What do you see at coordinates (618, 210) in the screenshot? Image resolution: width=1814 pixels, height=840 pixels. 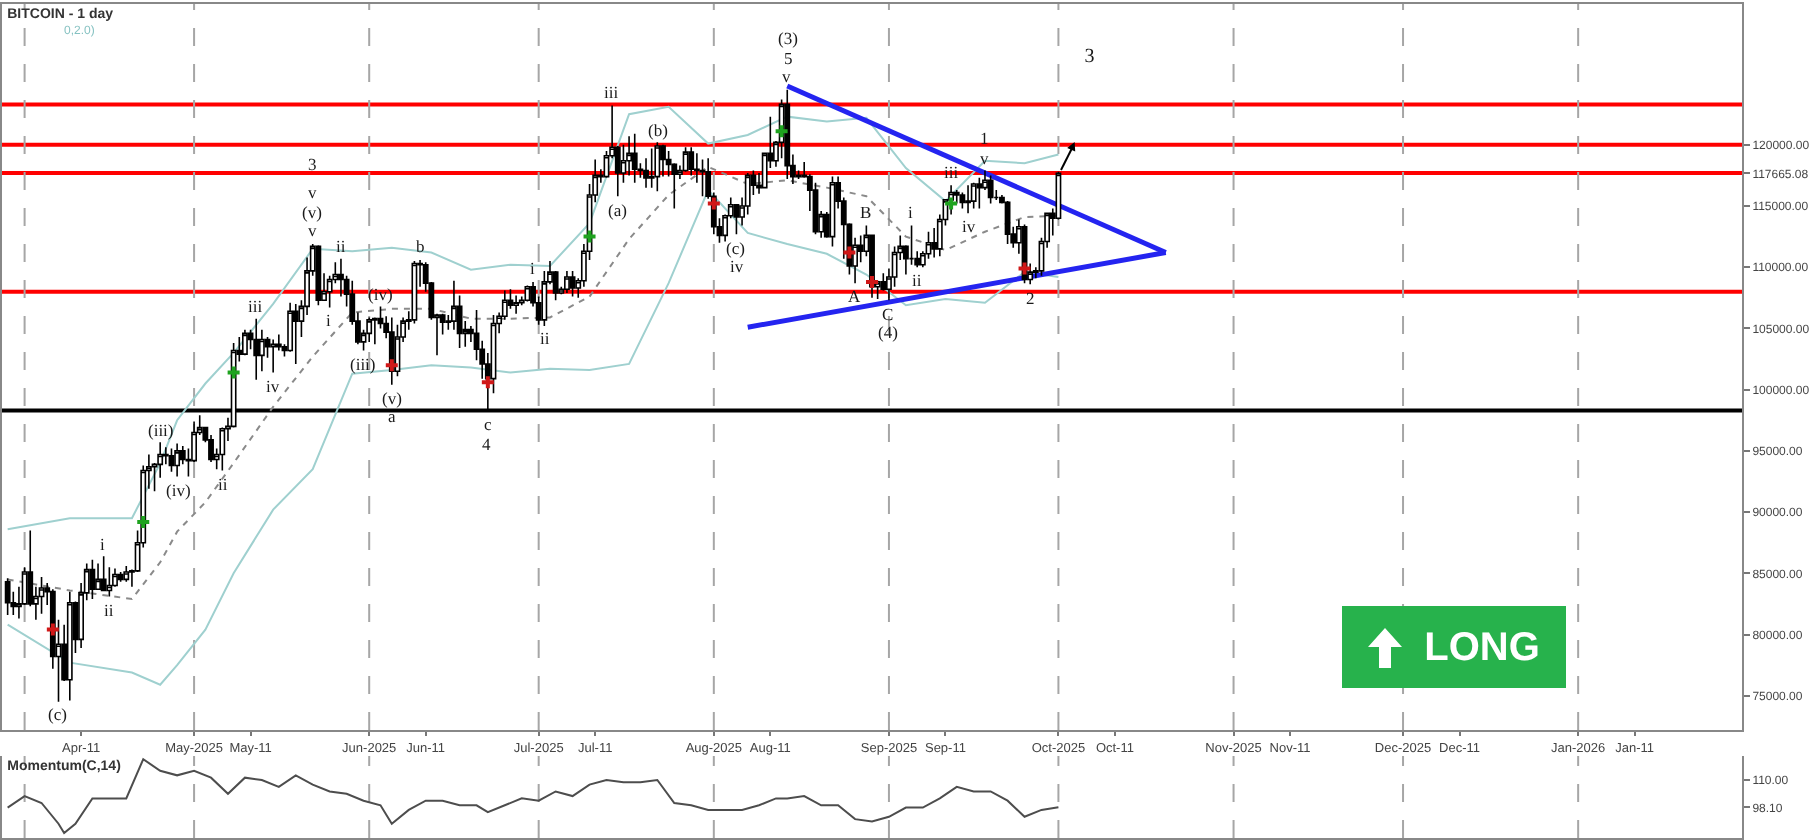 I see `annotation: (a)` at bounding box center [618, 210].